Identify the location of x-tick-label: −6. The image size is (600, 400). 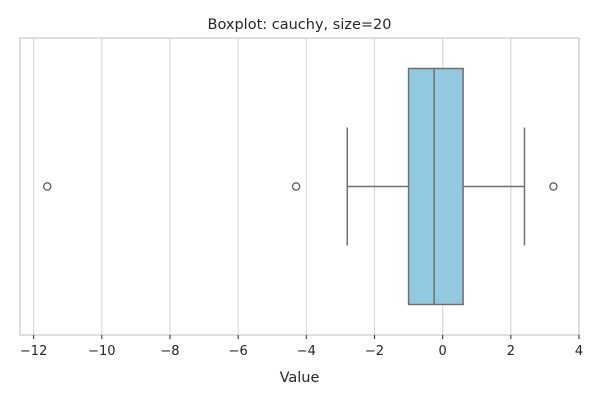
(238, 351).